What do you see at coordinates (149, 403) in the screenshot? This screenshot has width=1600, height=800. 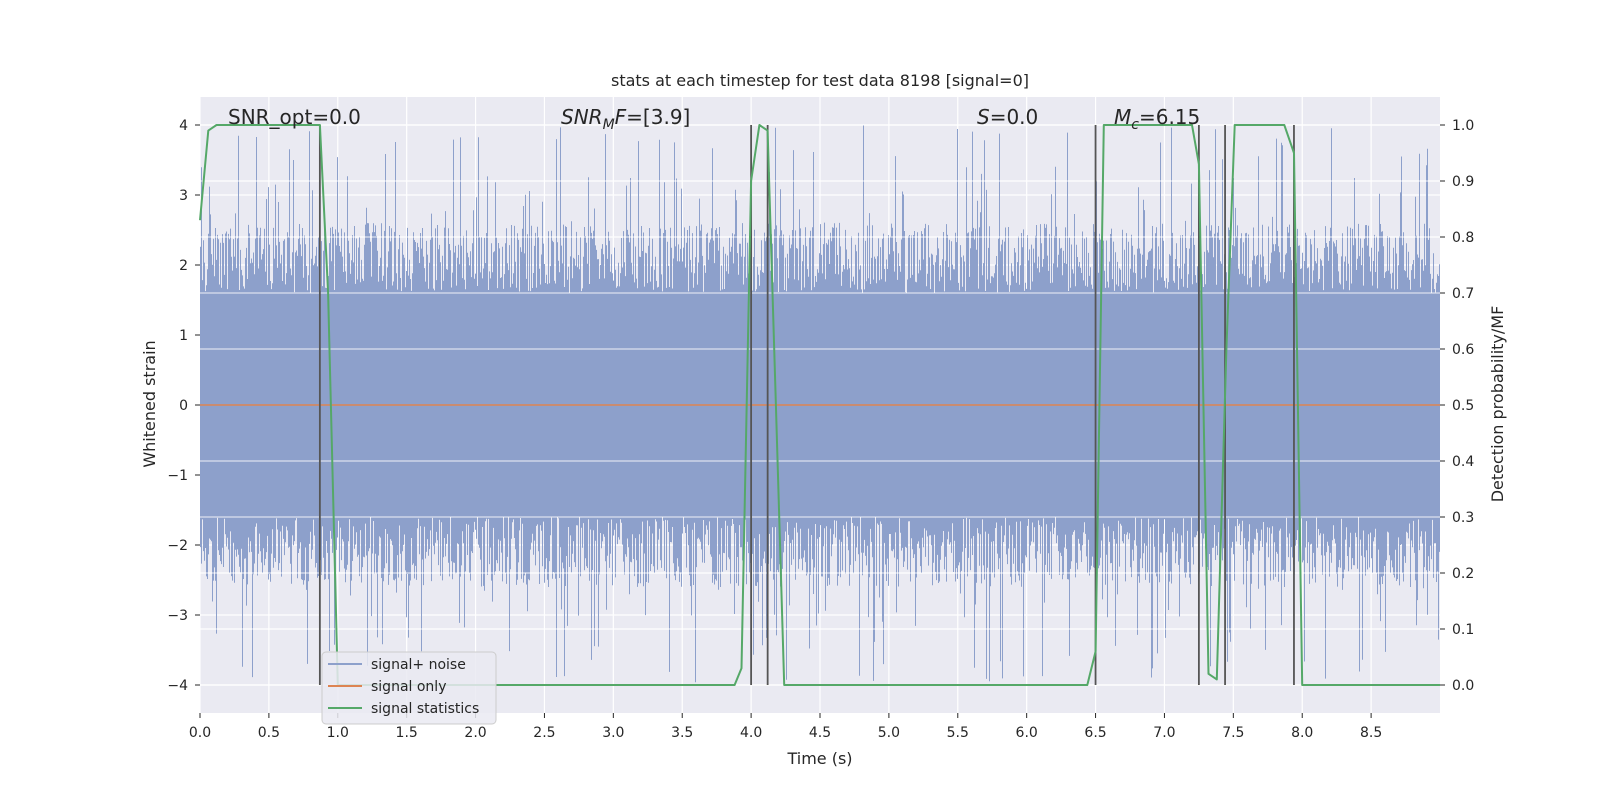 I see `y-axis-label-left: Whitened strain` at bounding box center [149, 403].